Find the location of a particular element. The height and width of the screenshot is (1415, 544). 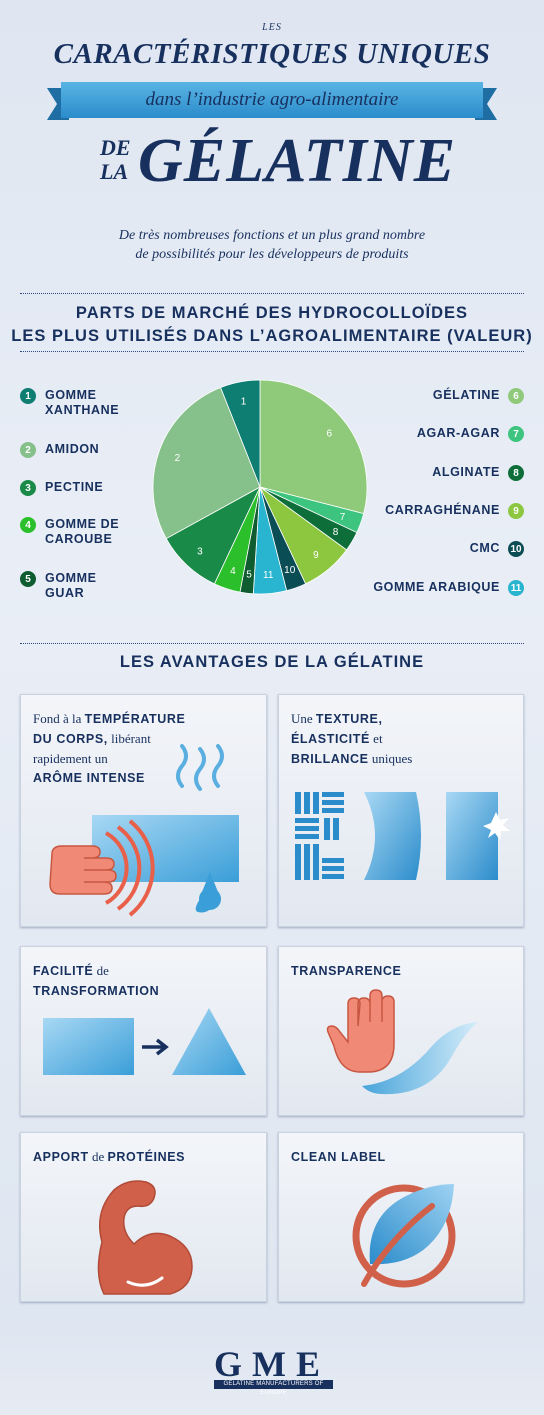

muscle-arm-icon is located at coordinates (145, 1237).